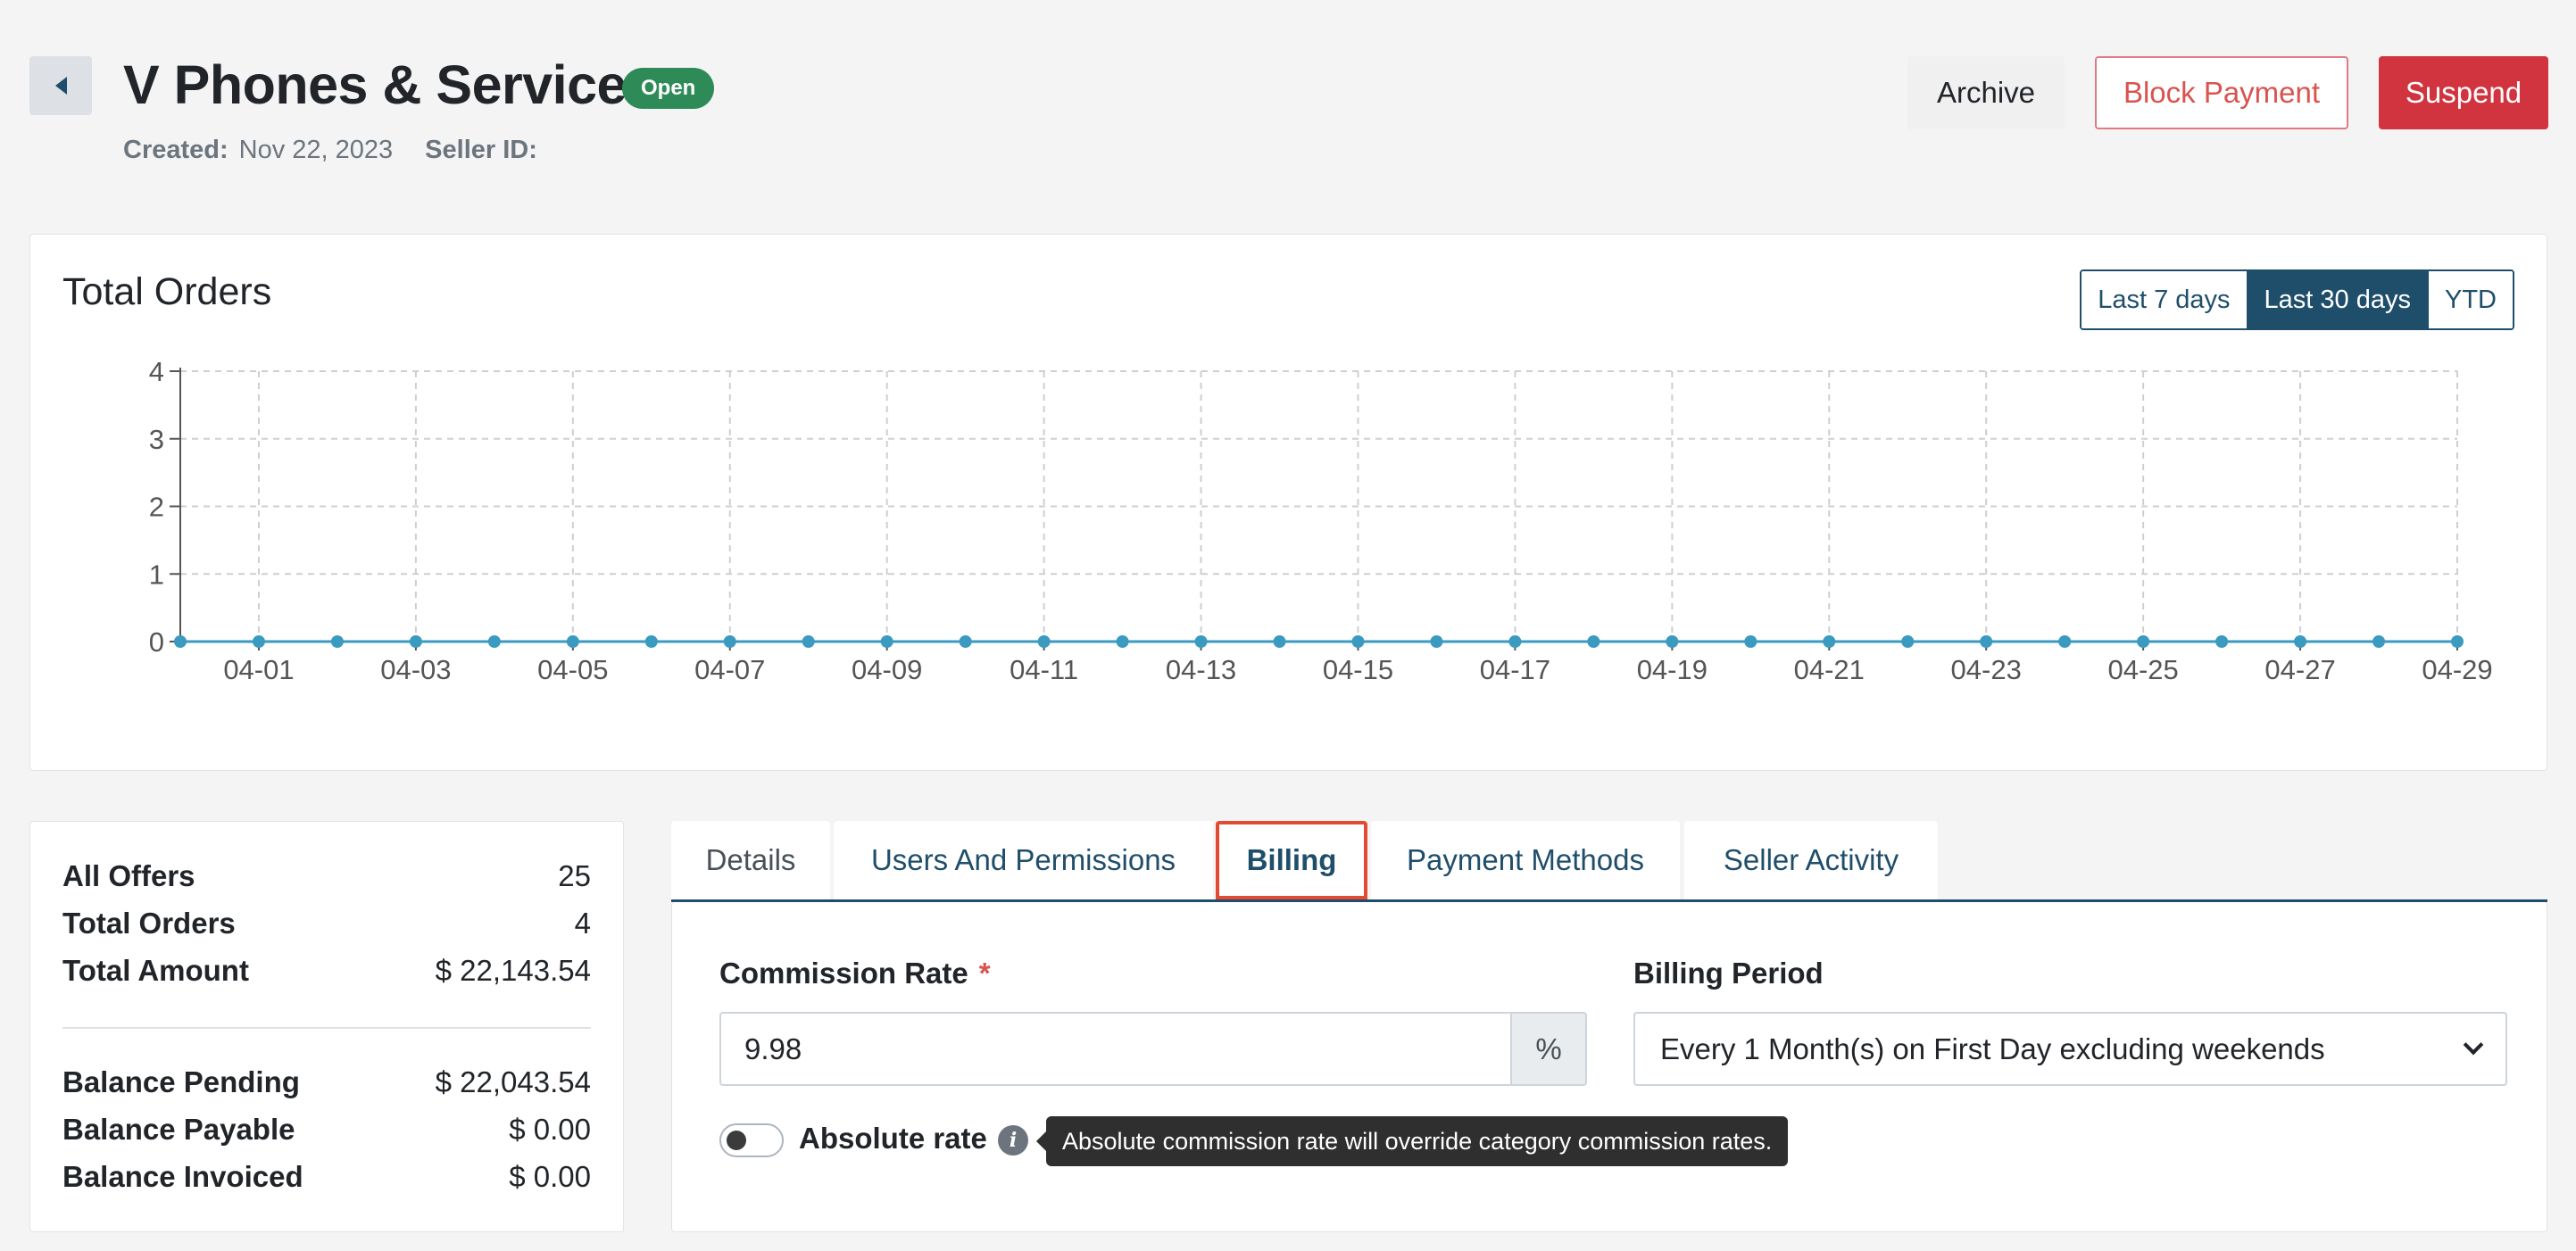  I want to click on summary-value: $ 22,143.54, so click(513, 970).